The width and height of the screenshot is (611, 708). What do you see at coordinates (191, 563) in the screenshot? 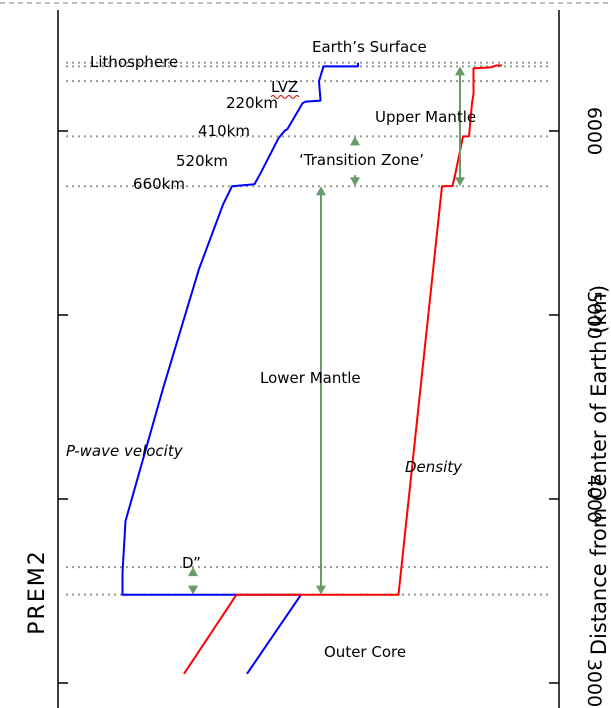
I see `d-double-prime-label: D”` at bounding box center [191, 563].